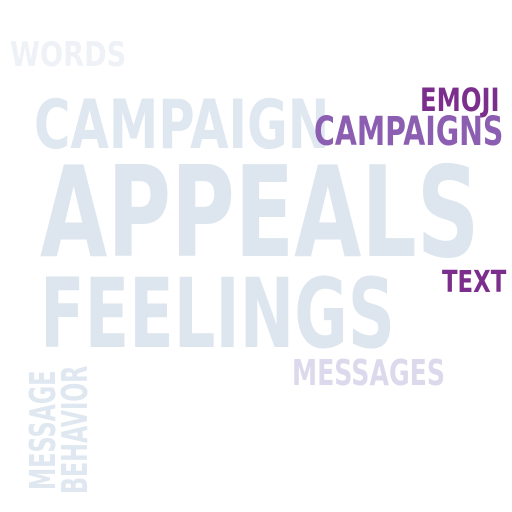 Image resolution: width=512 pixels, height=512 pixels. Describe the element at coordinates (182, 125) in the screenshot. I see `word-campaign: CAMPAIGN` at that location.